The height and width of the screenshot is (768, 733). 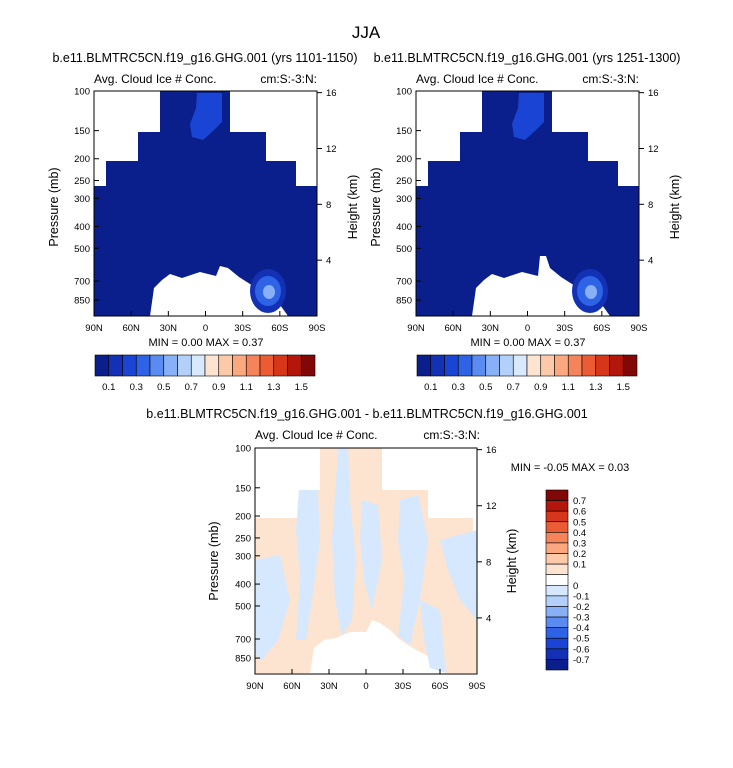 What do you see at coordinates (331, 149) in the screenshot?
I see `y2-tick-label: 12` at bounding box center [331, 149].